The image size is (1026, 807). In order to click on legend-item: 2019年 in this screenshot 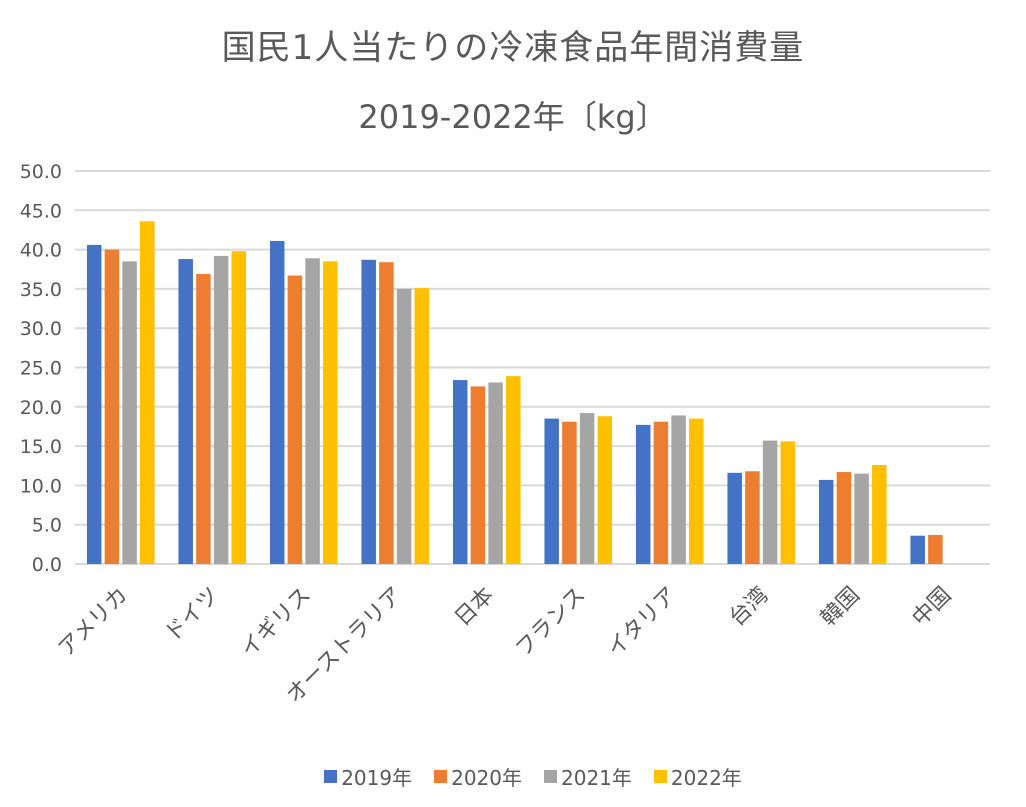, I will do `click(368, 776)`.